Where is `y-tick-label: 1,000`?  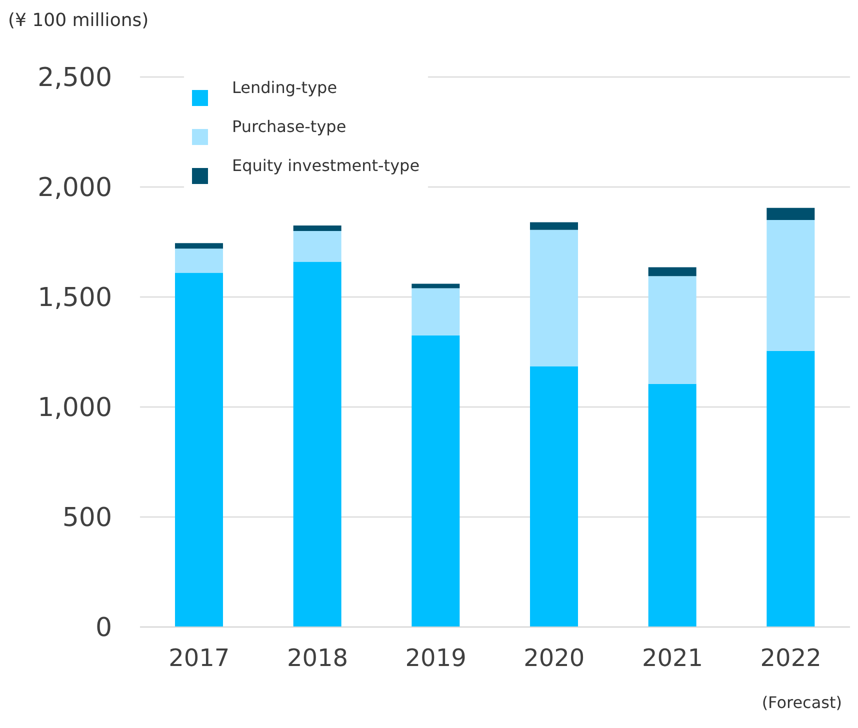
y-tick-label: 1,000 is located at coordinates (75, 408).